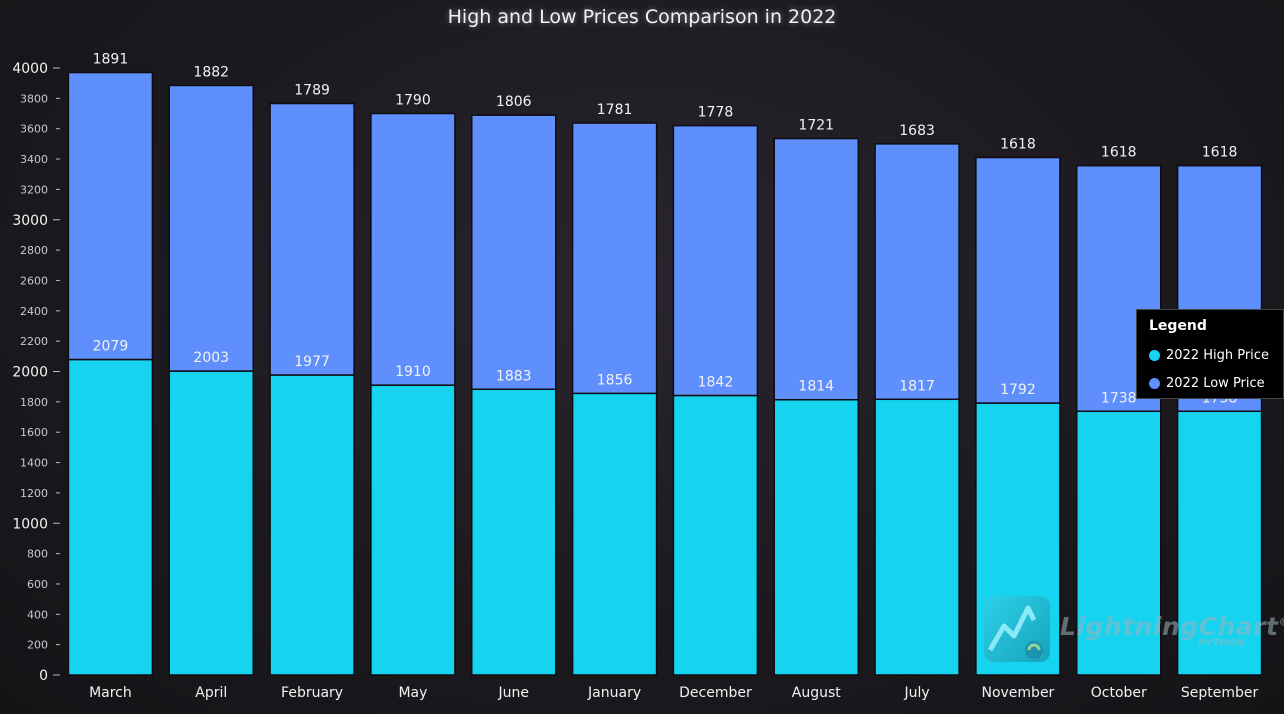  What do you see at coordinates (34, 250) in the screenshot?
I see `y-tick-label-2800: 2800` at bounding box center [34, 250].